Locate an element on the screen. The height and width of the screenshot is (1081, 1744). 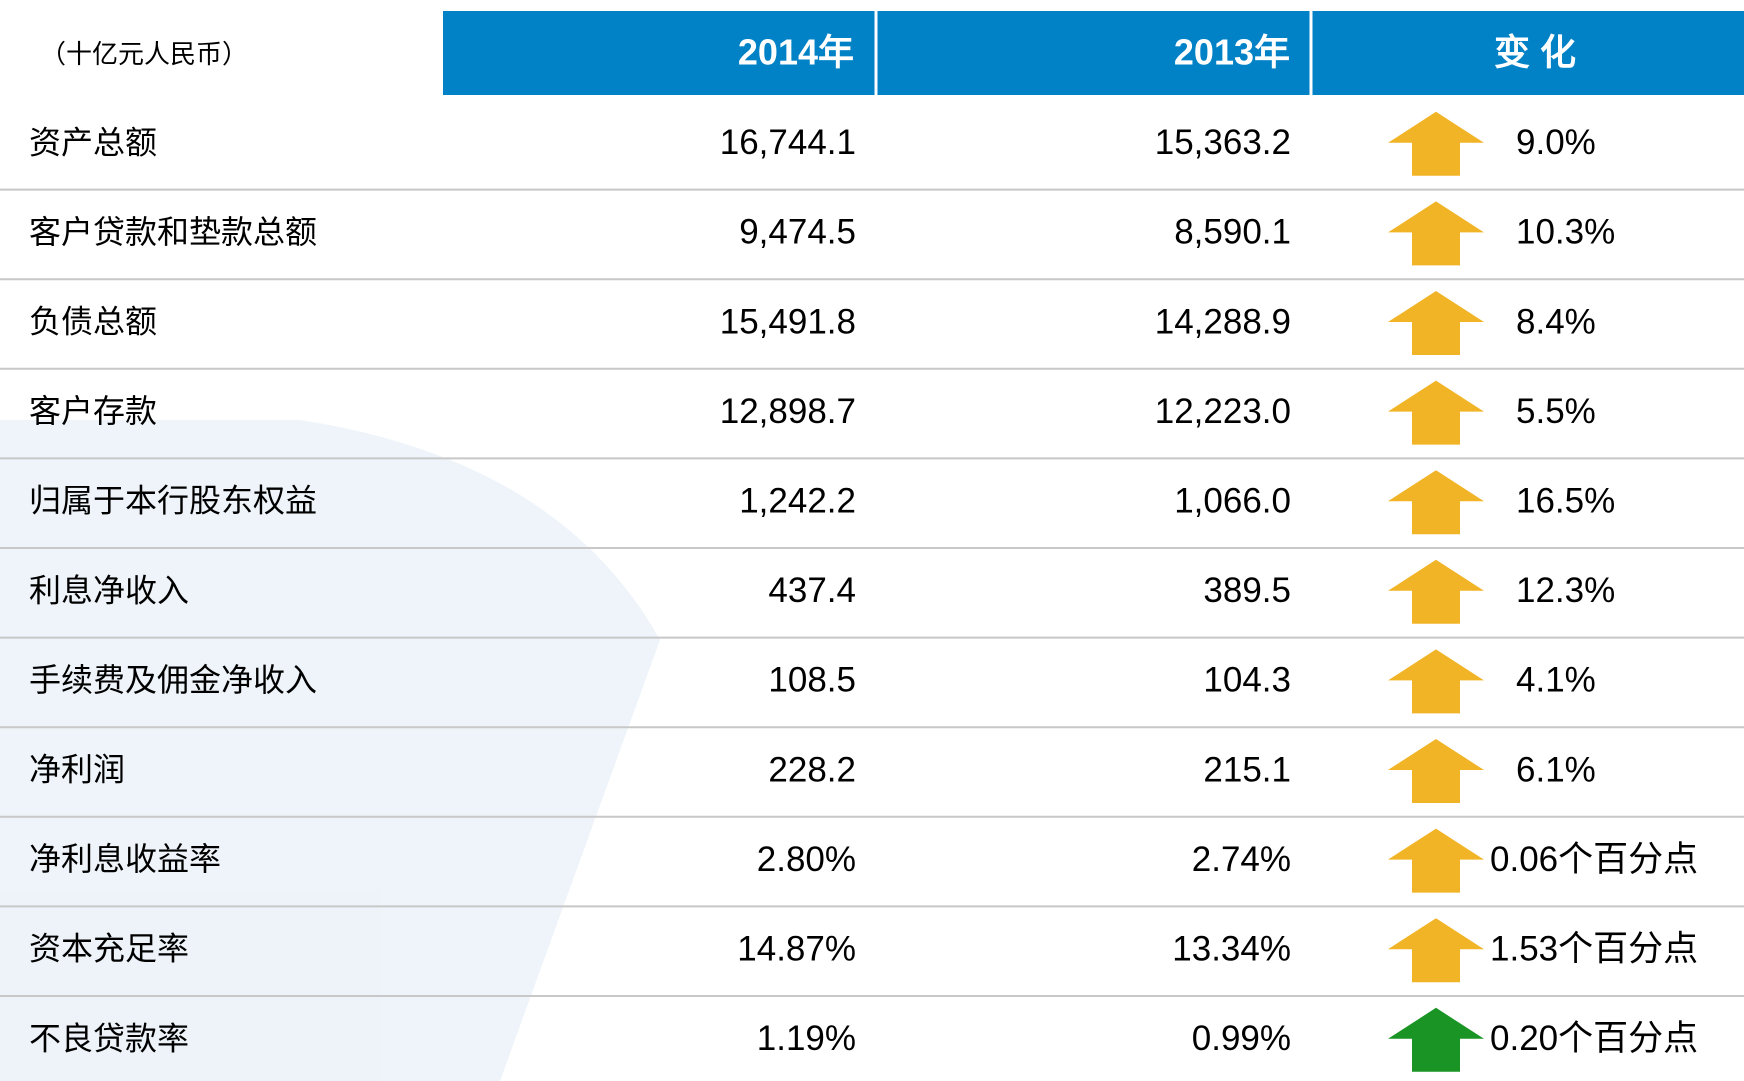
value-2014: 437.4 is located at coordinates (812, 590).